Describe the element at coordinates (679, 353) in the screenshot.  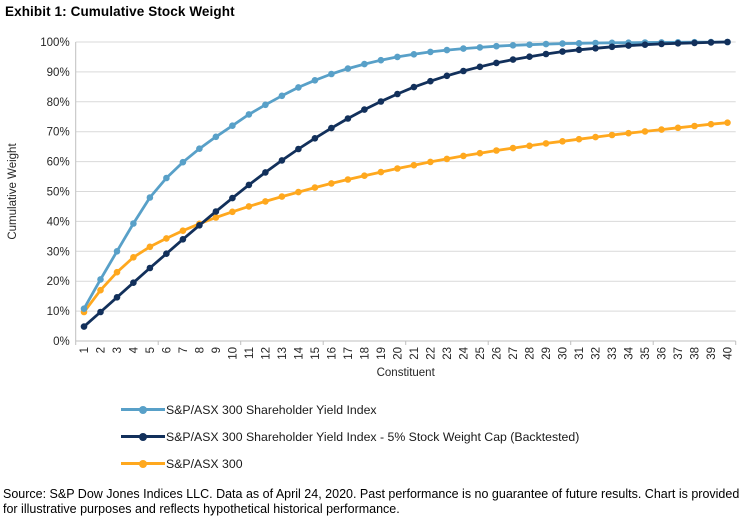
I see `x-tick-label: 37` at that location.